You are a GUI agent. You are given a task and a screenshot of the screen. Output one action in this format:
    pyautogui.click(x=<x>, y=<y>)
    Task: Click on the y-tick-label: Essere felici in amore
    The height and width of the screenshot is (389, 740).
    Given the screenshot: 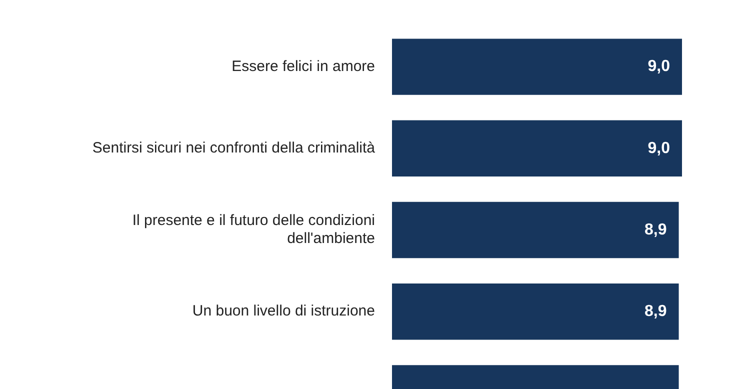 What is the action you would take?
    pyautogui.click(x=303, y=66)
    